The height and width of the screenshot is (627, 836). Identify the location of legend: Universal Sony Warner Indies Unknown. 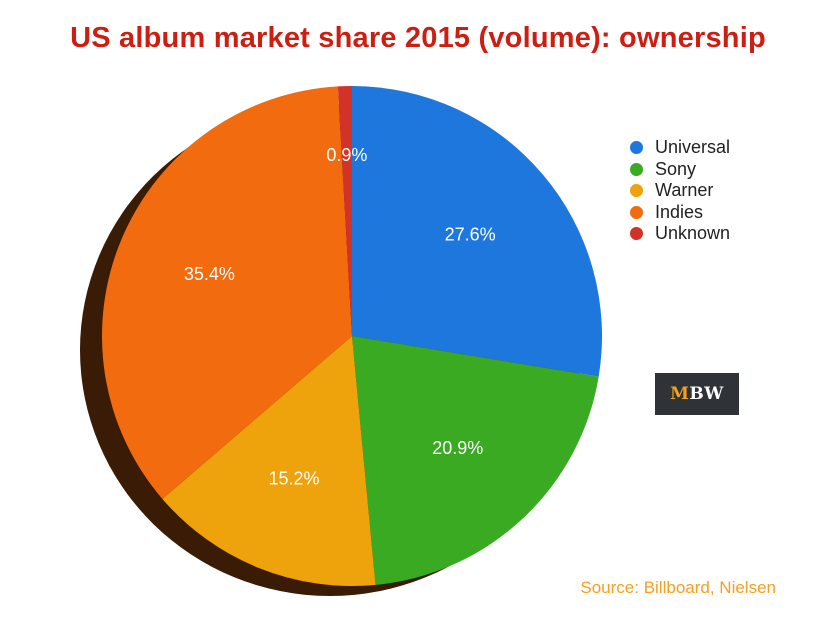
(680, 191).